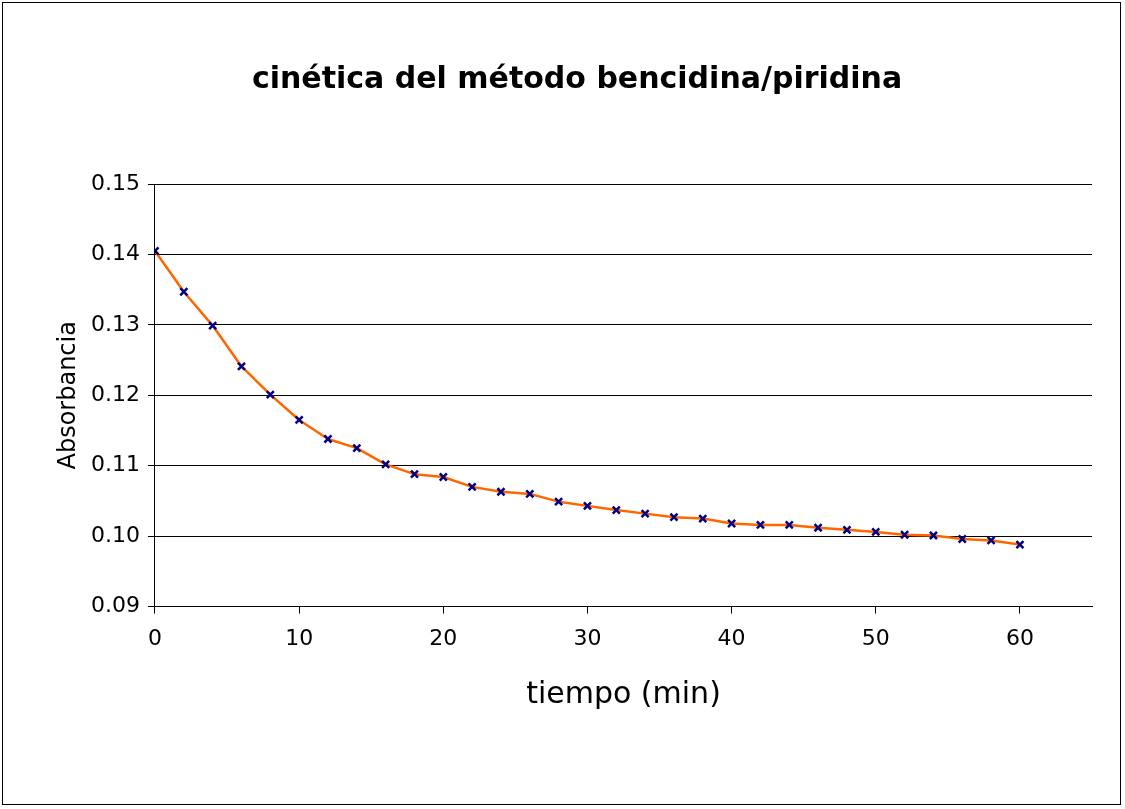 Image resolution: width=1125 pixels, height=809 pixels. Describe the element at coordinates (443, 637) in the screenshot. I see `x-tick-label: 20` at that location.